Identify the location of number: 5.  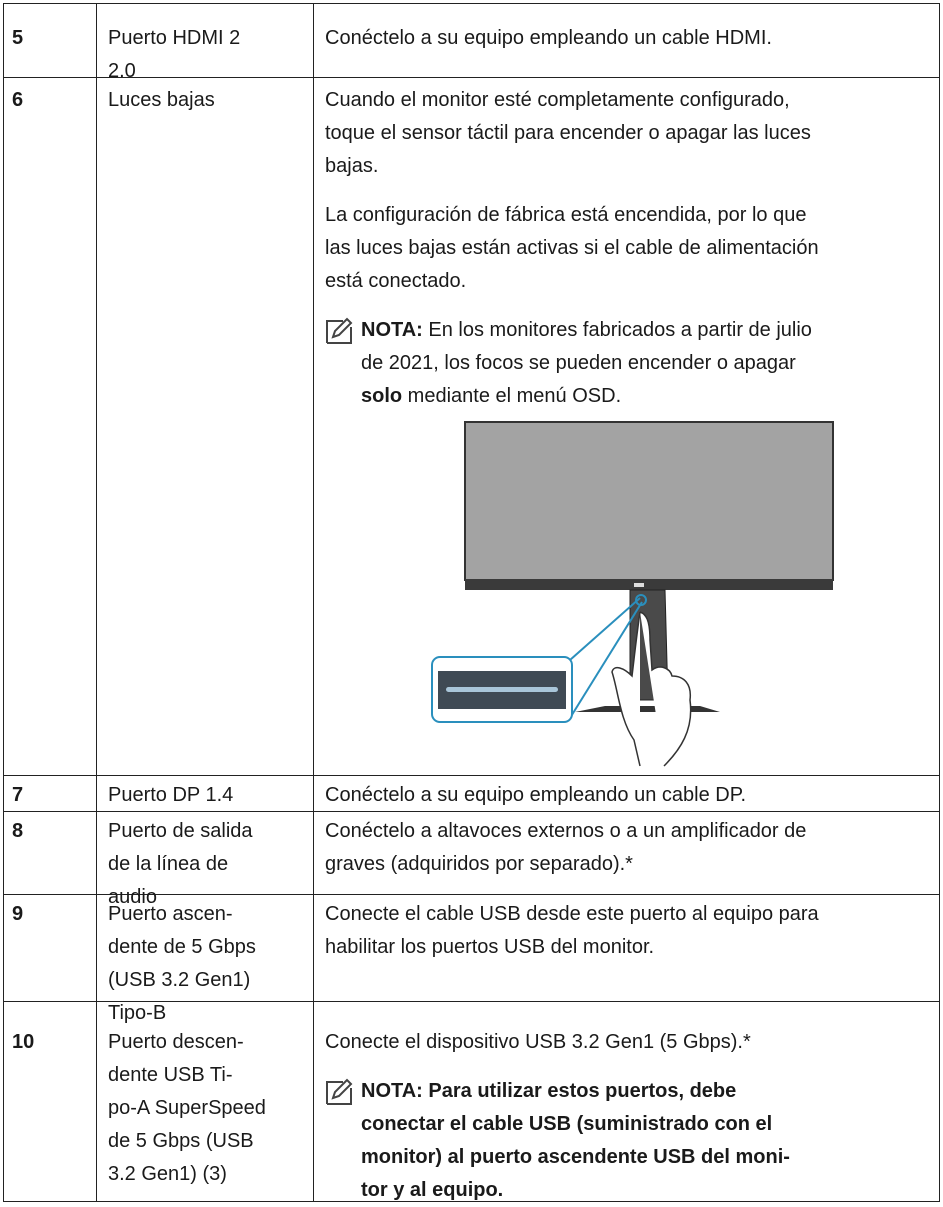
(18, 38).